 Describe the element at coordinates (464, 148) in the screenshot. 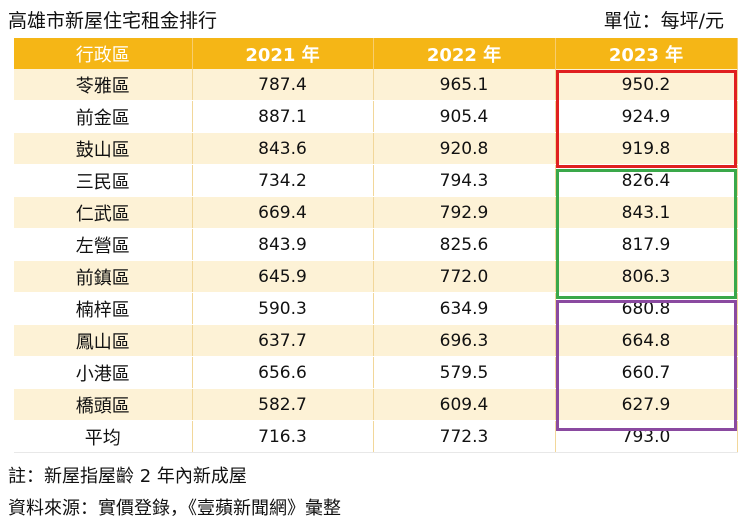

I see `value-2022-cell: 920.8` at that location.